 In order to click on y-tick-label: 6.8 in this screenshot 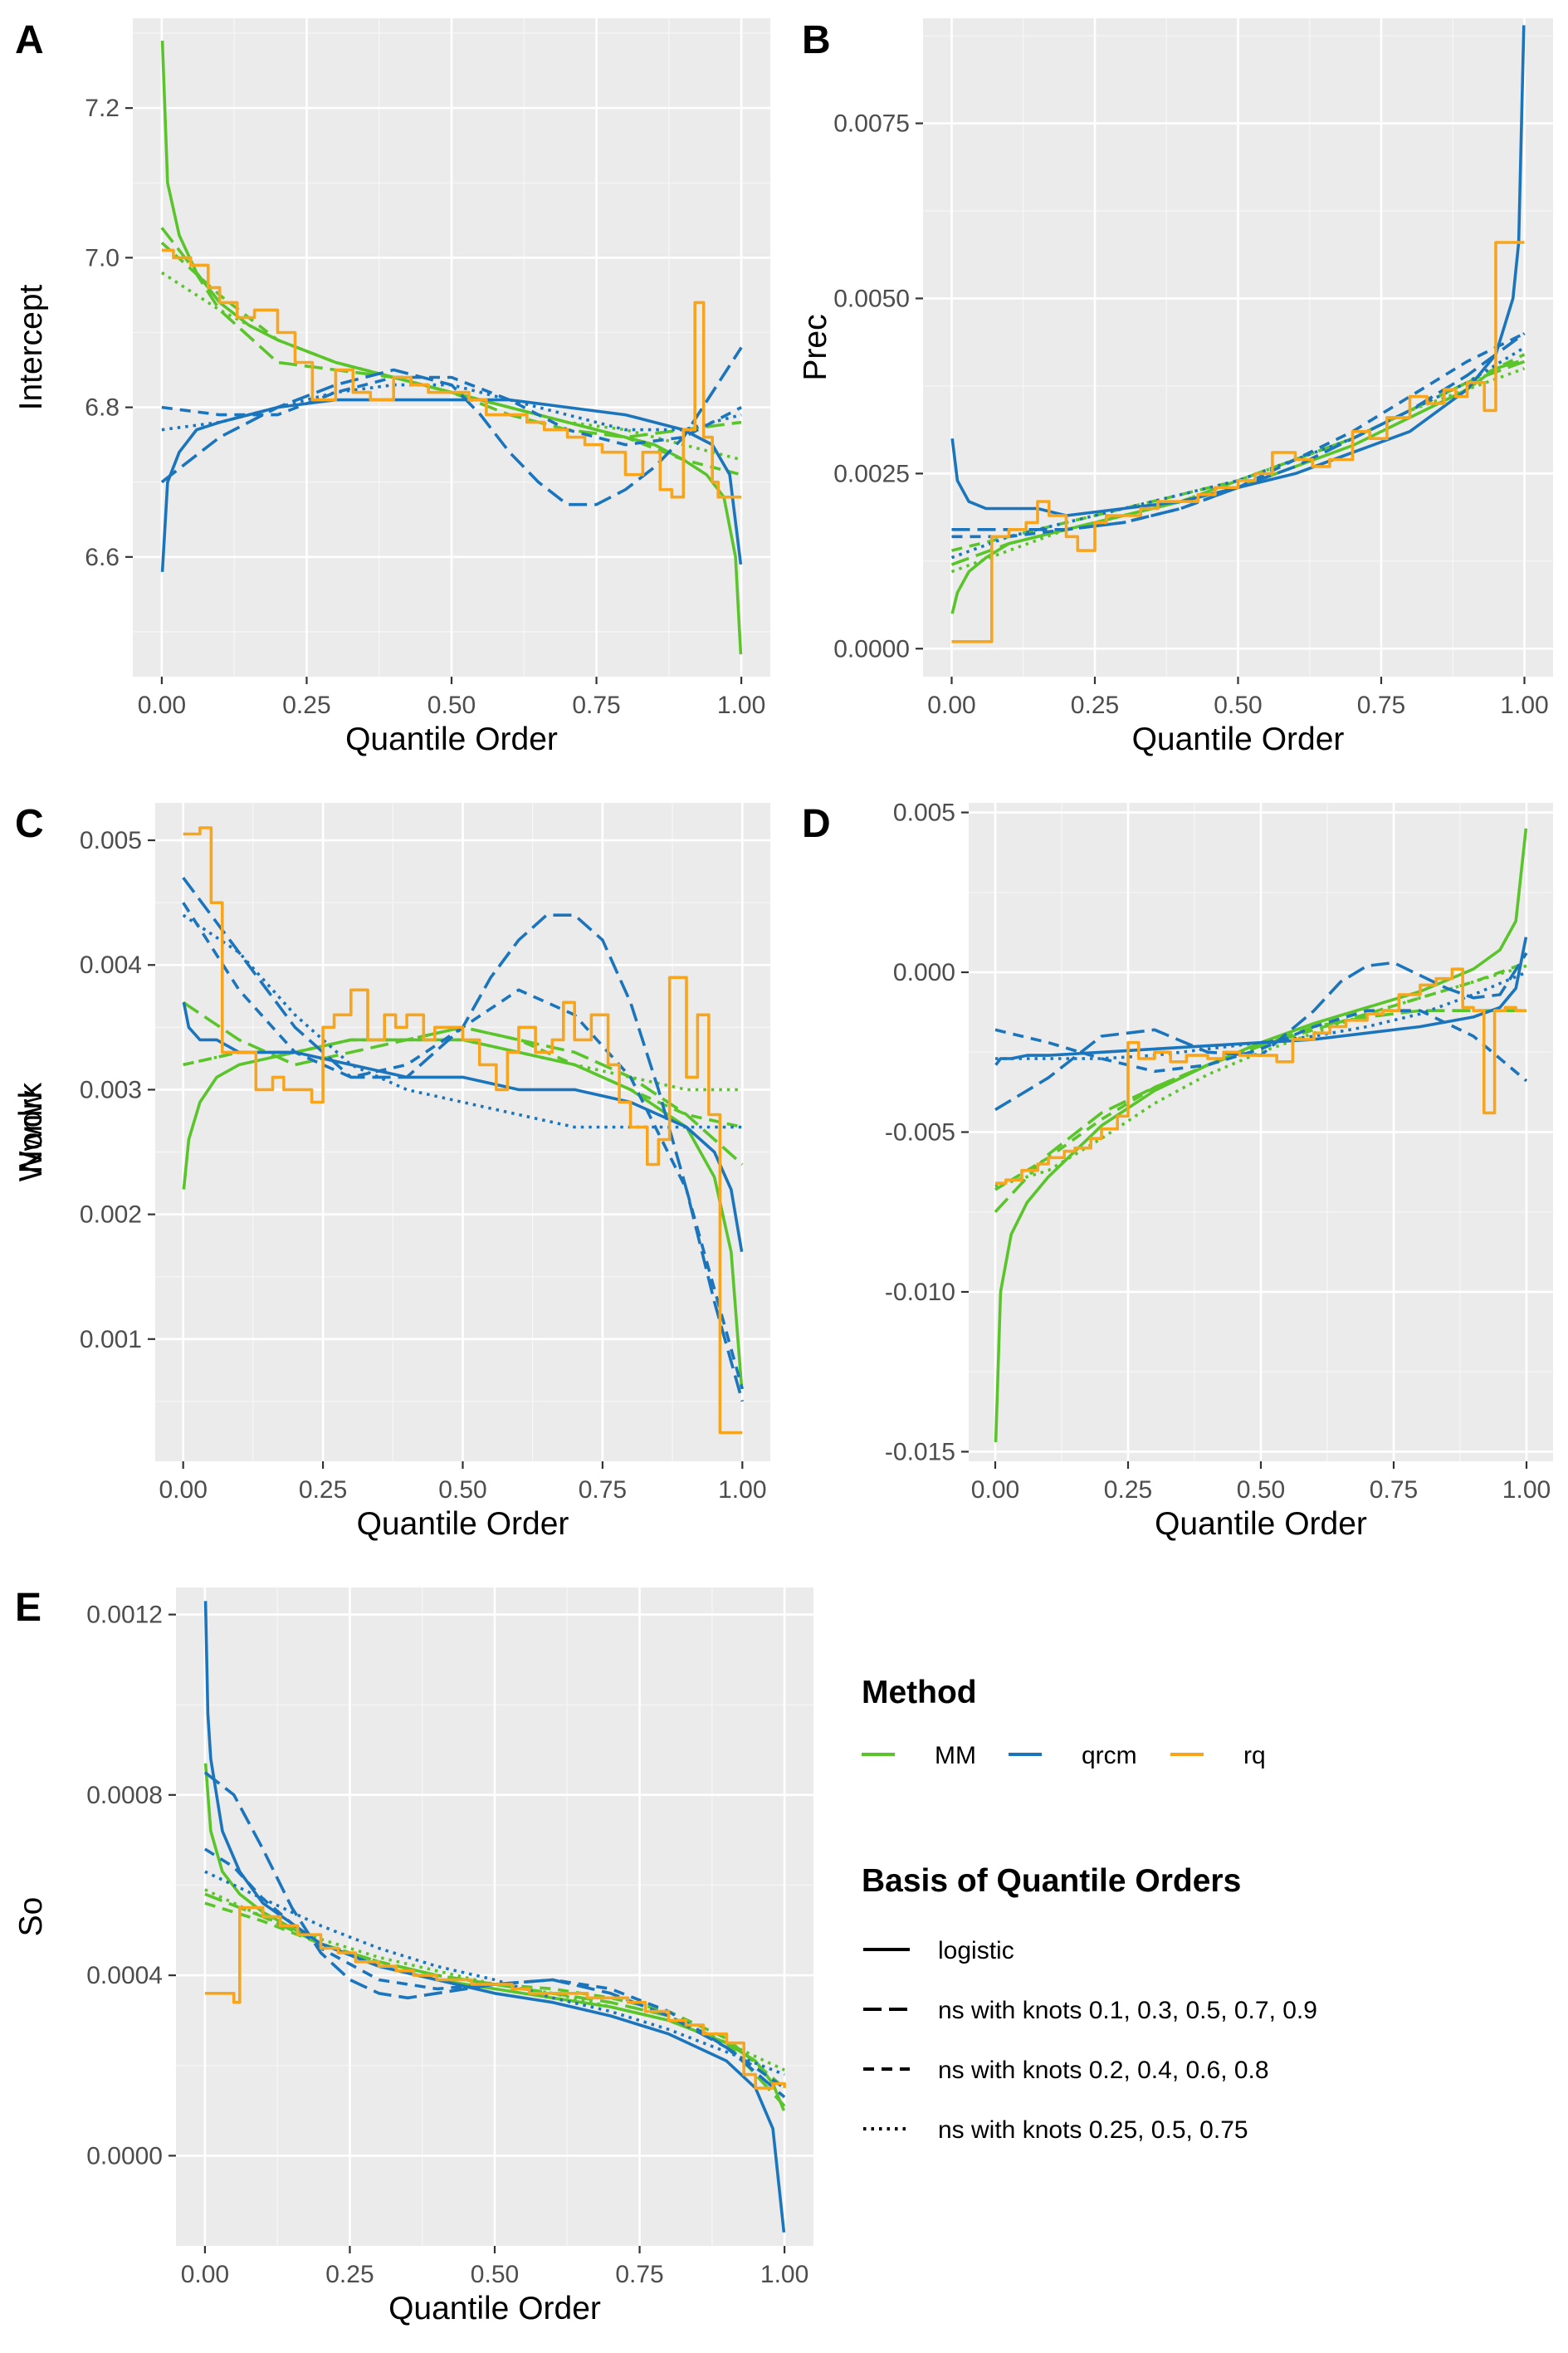, I will do `click(103, 408)`.